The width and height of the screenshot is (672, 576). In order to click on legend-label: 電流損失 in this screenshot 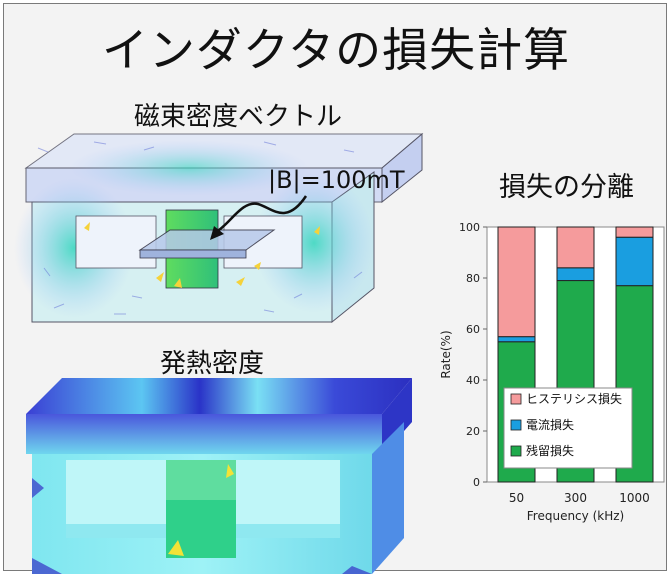, I will do `click(550, 424)`.